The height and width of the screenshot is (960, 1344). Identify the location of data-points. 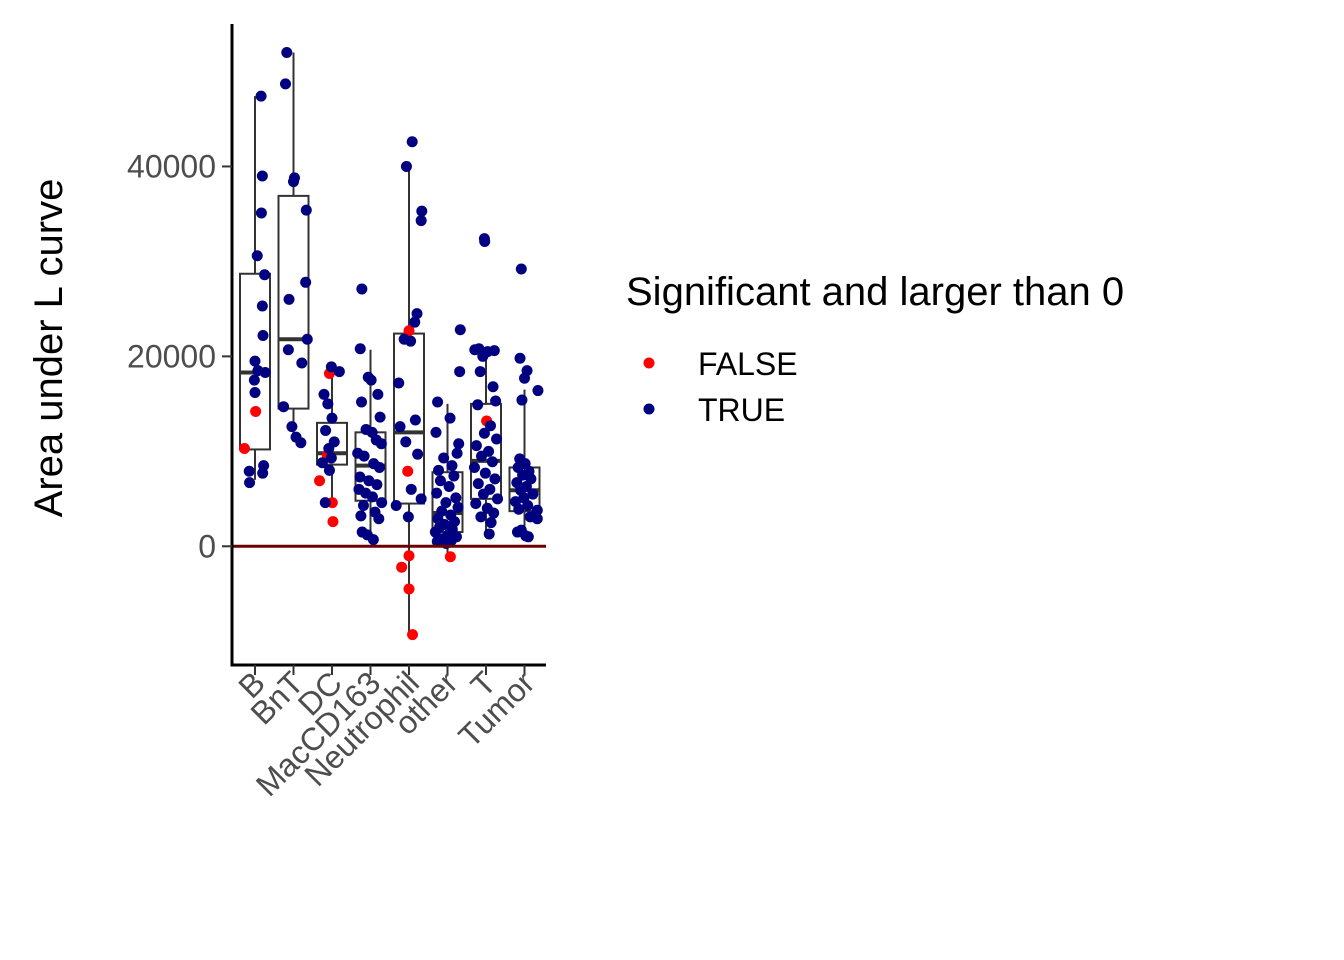
(391, 343).